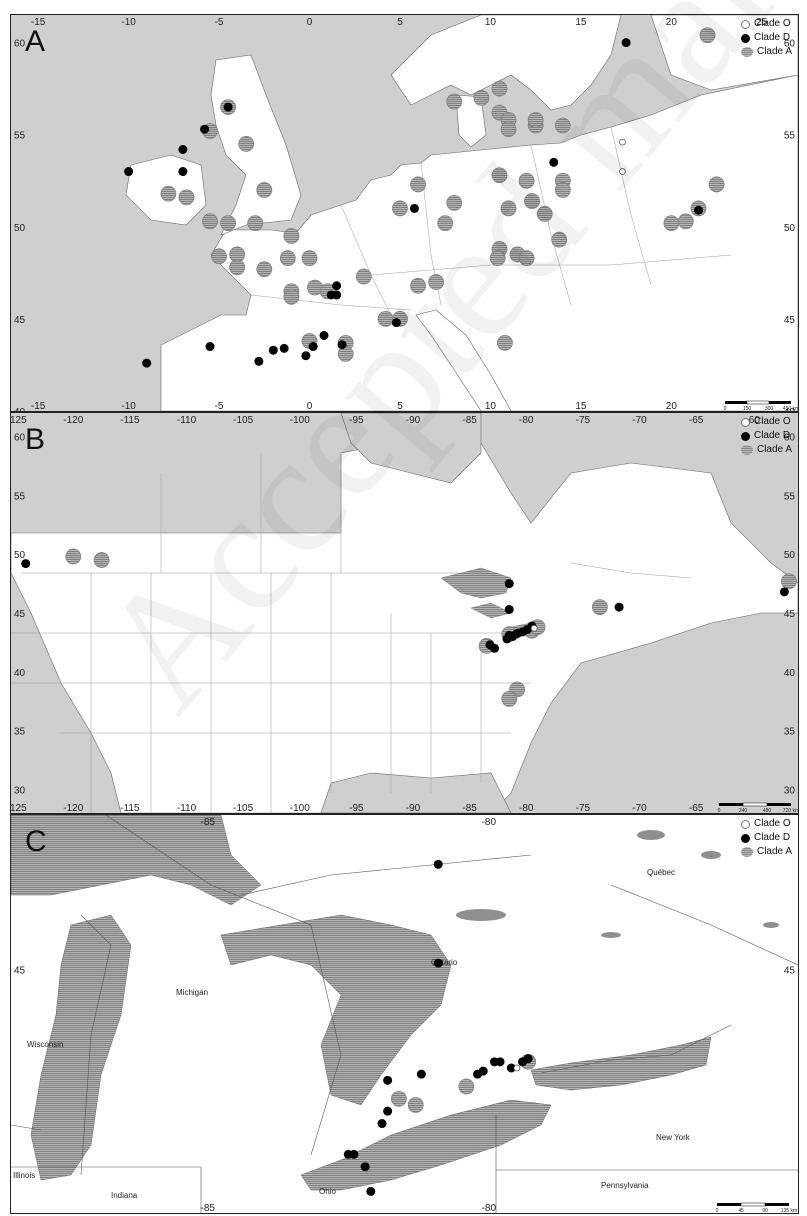  I want to click on scale-bar-b, so click(755, 804).